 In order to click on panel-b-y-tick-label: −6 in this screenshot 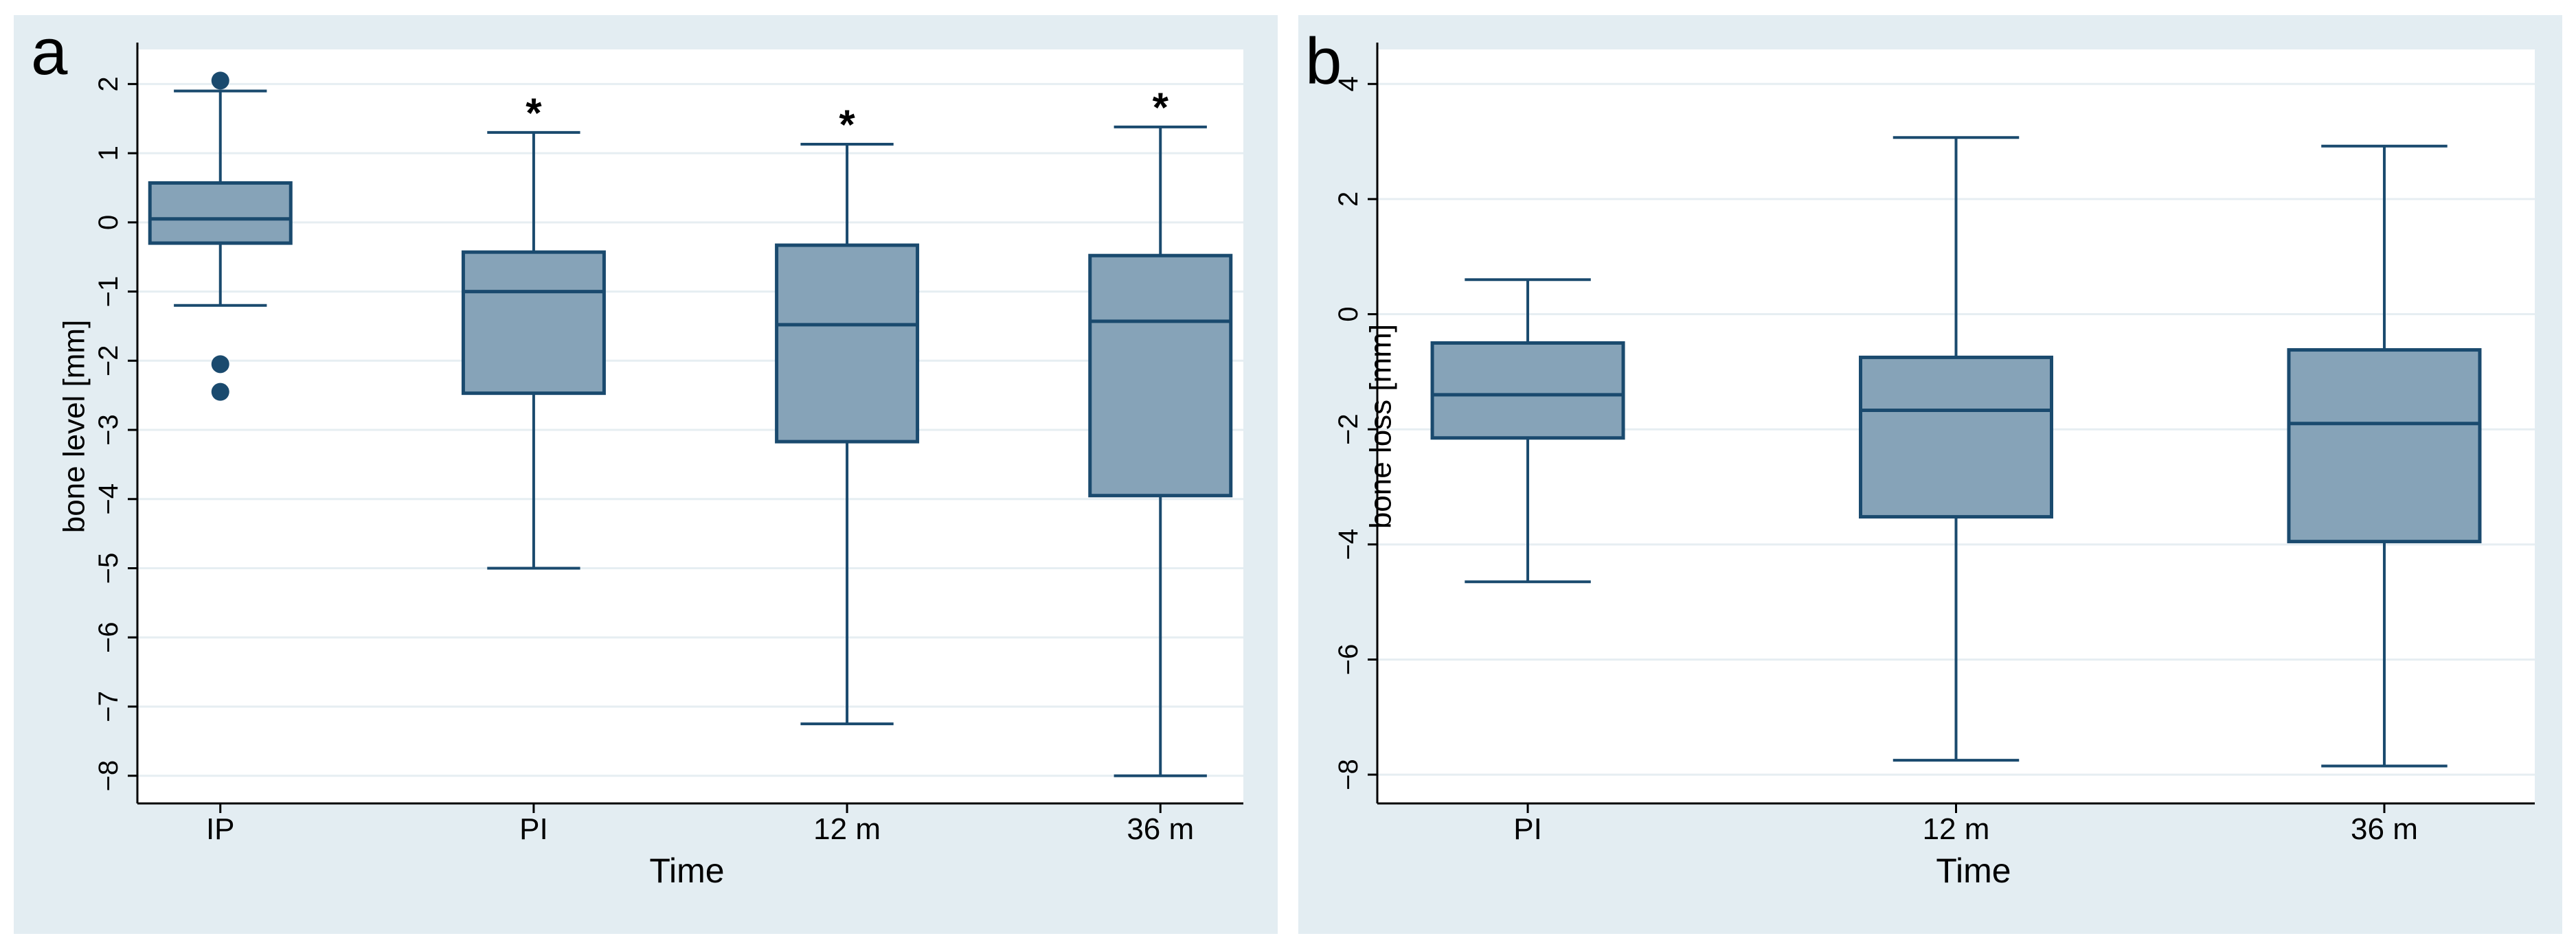, I will do `click(1348, 660)`.